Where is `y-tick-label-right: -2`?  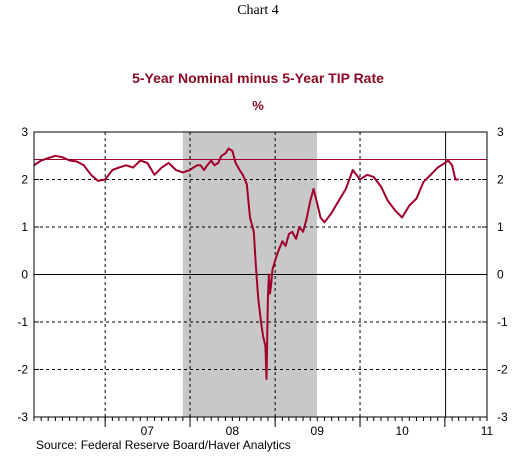
y-tick-label-right: -2 is located at coordinates (502, 370).